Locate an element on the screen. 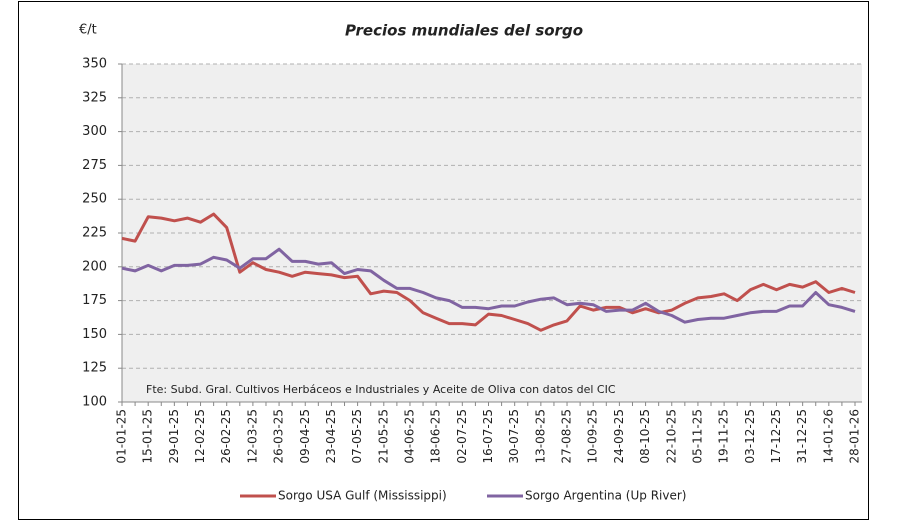 This screenshot has height=521, width=903. x-tick-label: 24-09-25 is located at coordinates (619, 436).